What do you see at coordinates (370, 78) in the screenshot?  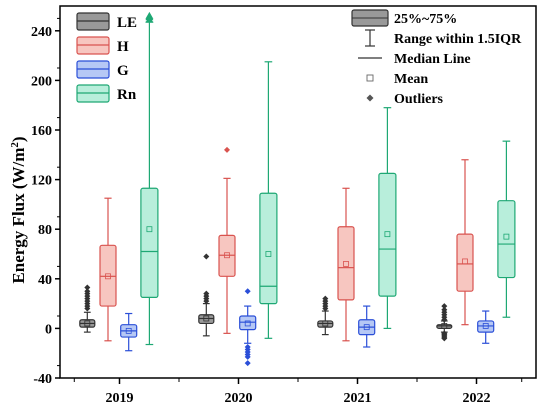 I see `legend-mean-square` at bounding box center [370, 78].